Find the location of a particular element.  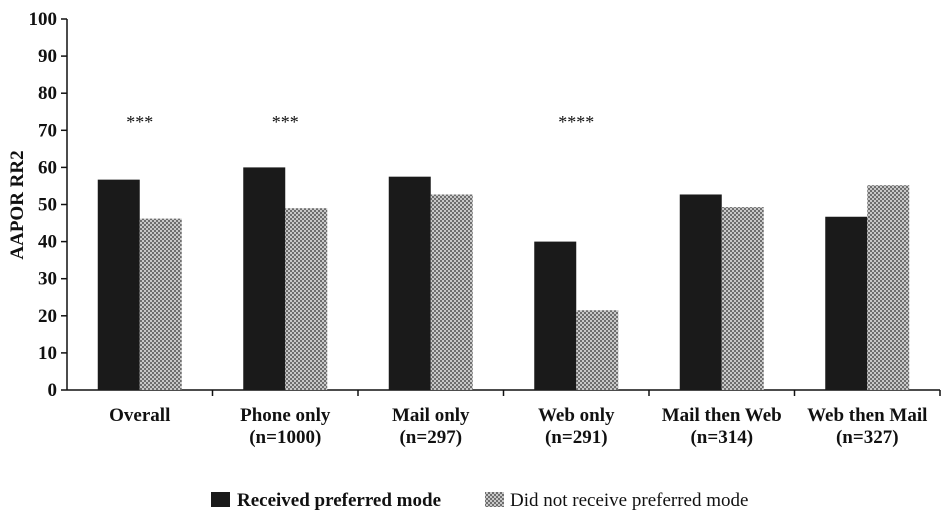

significance-annotation: **** is located at coordinates (576, 122).